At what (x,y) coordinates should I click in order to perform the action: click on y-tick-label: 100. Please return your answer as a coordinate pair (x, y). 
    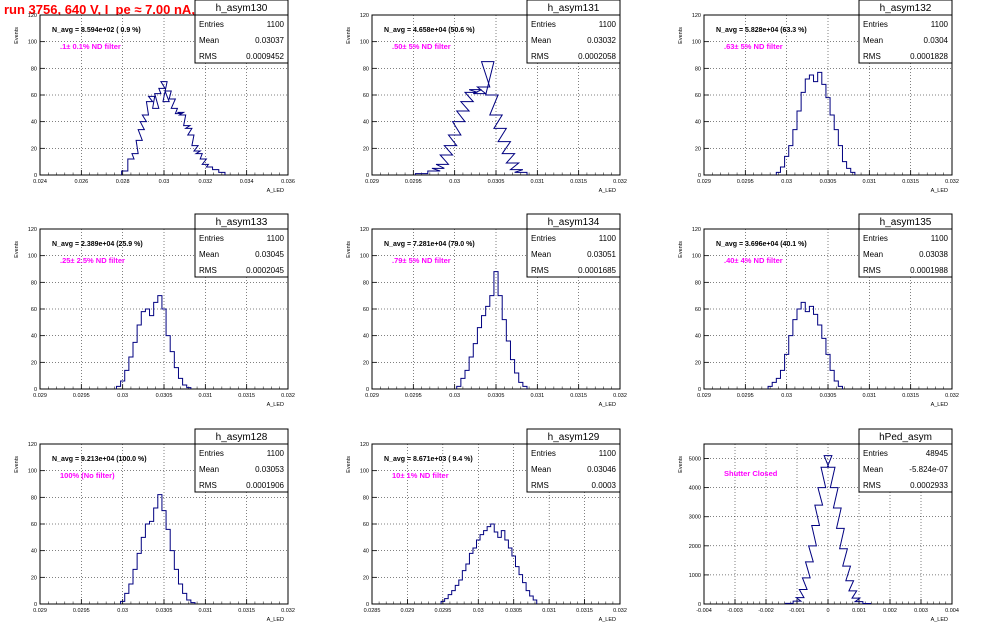
    Looking at the image, I should click on (32, 257).